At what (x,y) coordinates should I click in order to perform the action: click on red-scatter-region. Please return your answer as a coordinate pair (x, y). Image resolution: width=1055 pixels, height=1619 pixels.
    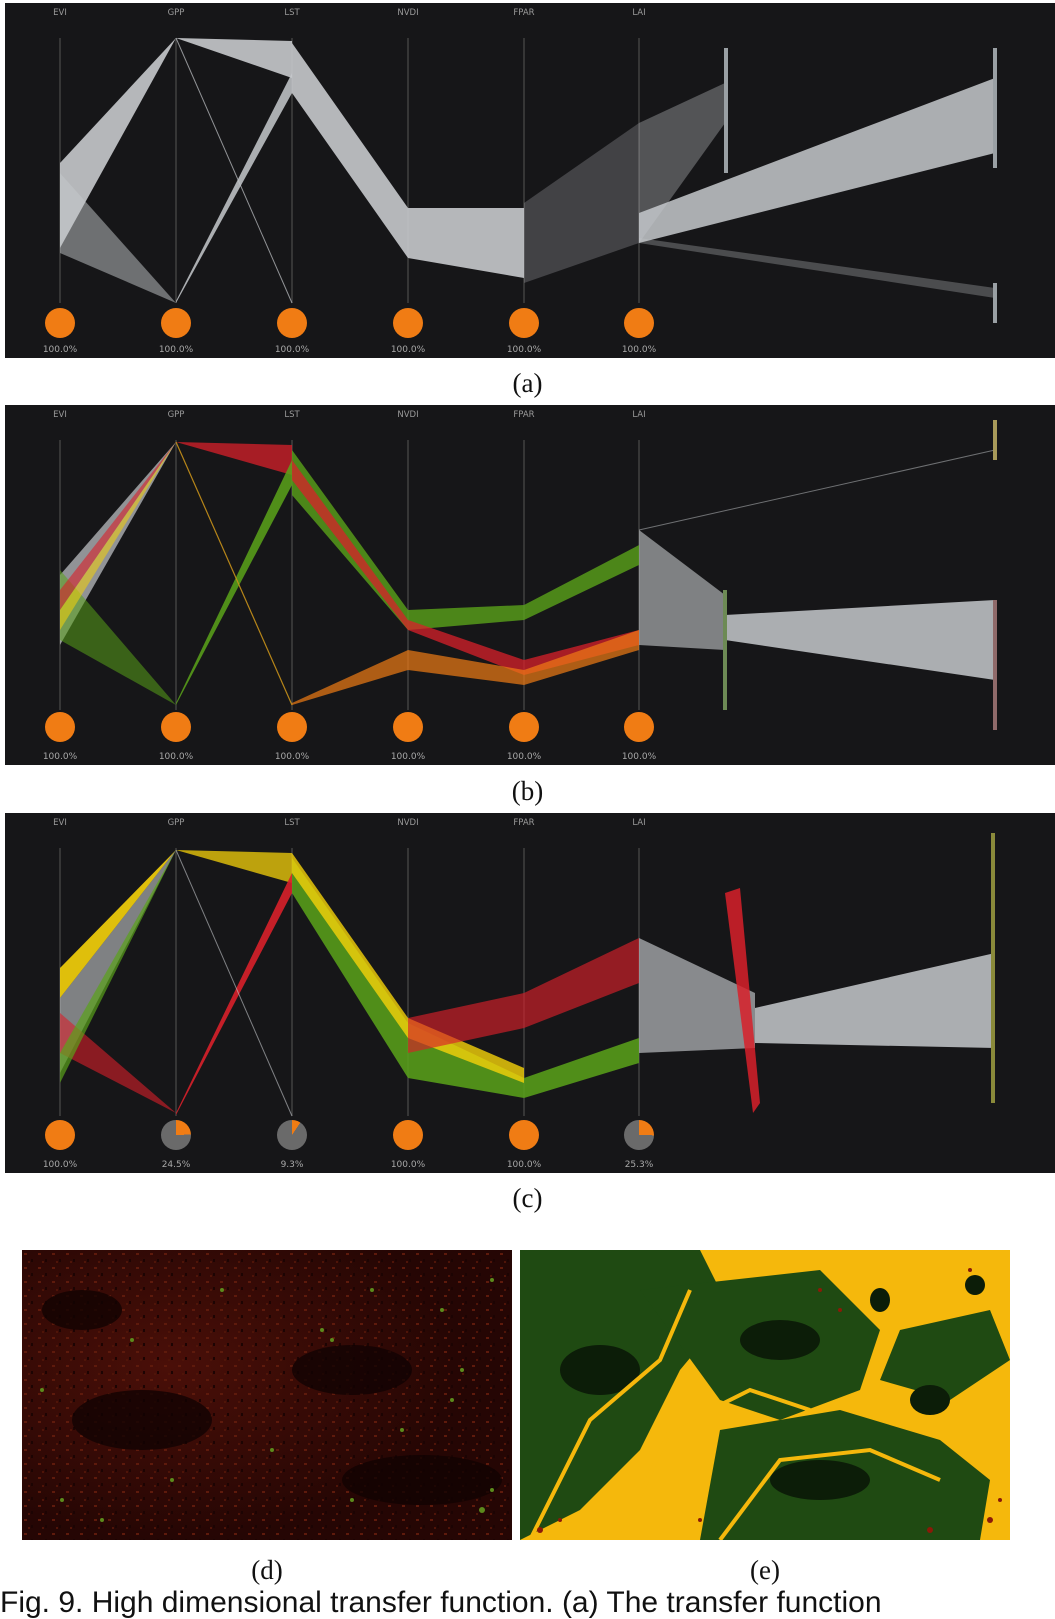
    Looking at the image, I should click on (742, 1000).